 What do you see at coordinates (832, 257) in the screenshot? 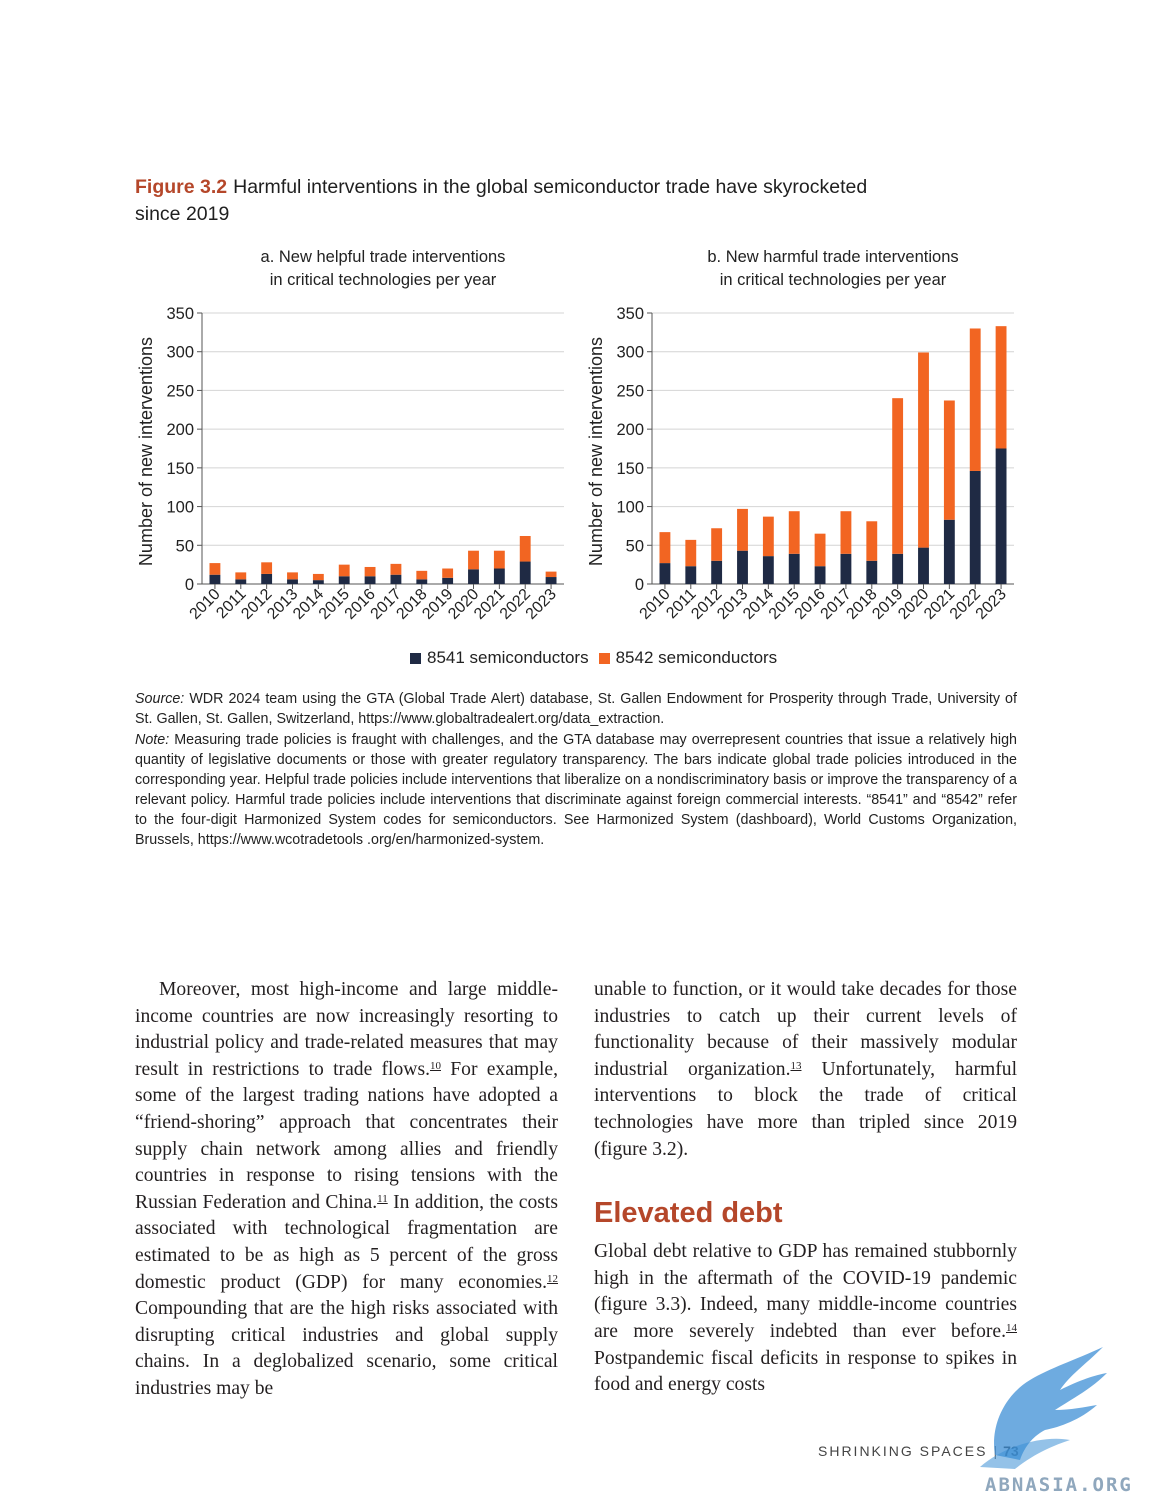
I see `chart-title-line: b. New harmful trade interventions` at bounding box center [832, 257].